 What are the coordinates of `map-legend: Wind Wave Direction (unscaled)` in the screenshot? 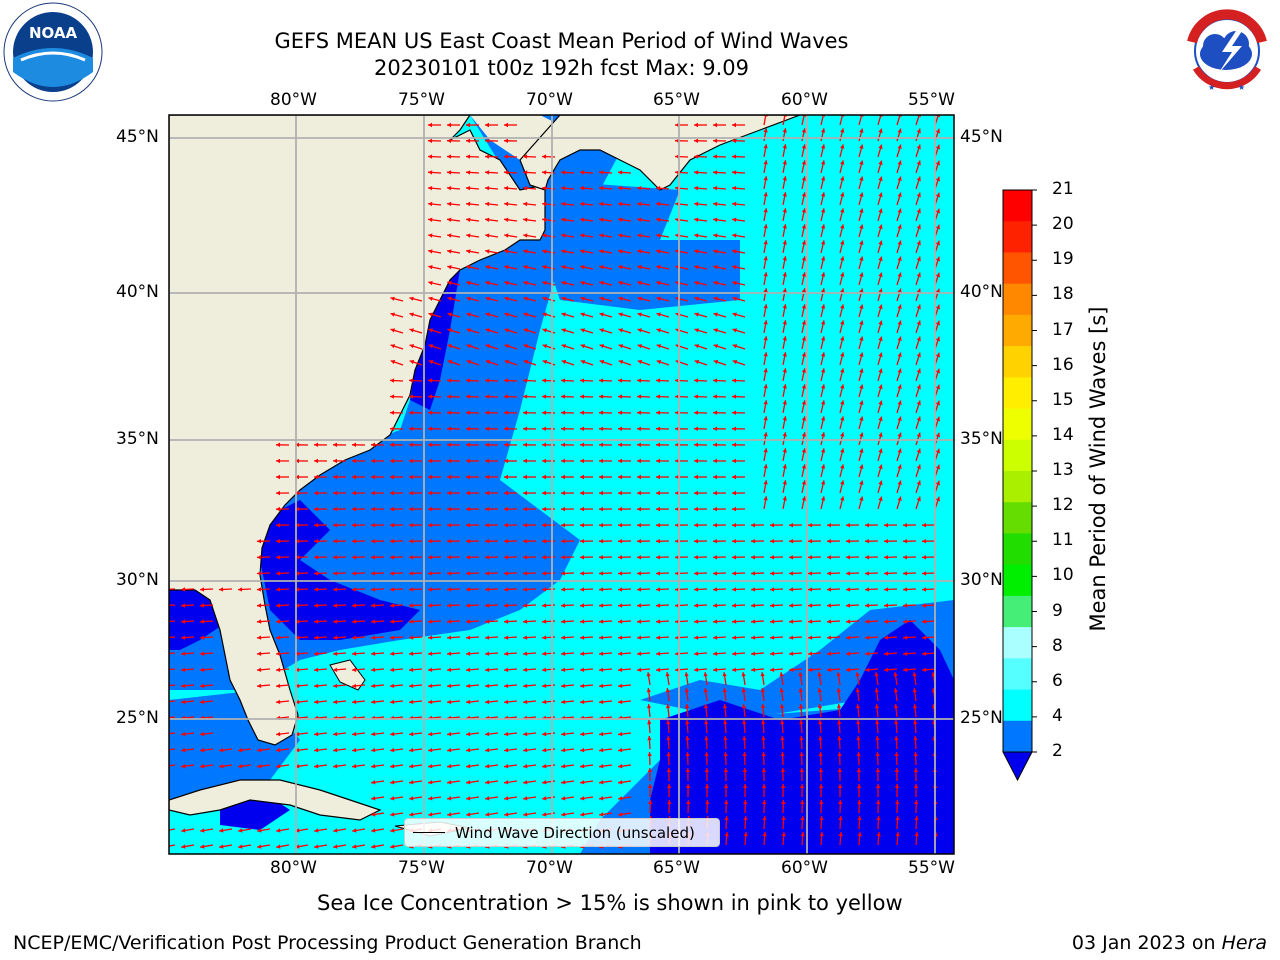 It's located at (562, 832).